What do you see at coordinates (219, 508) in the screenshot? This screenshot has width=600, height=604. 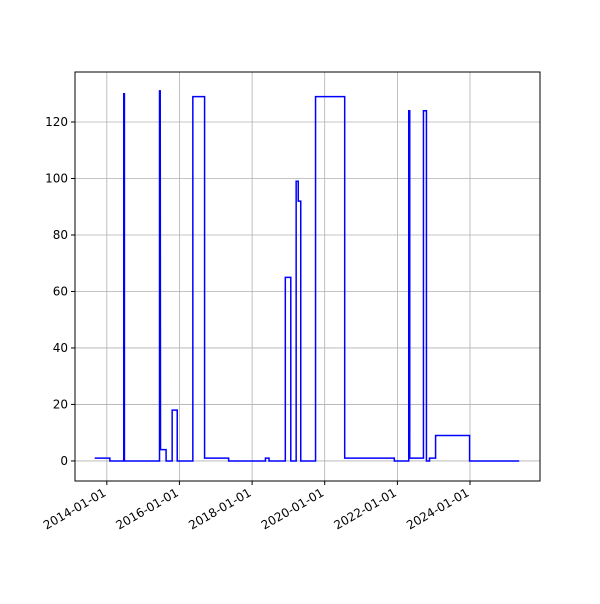 I see `x-tick-label: 2018-01-01` at bounding box center [219, 508].